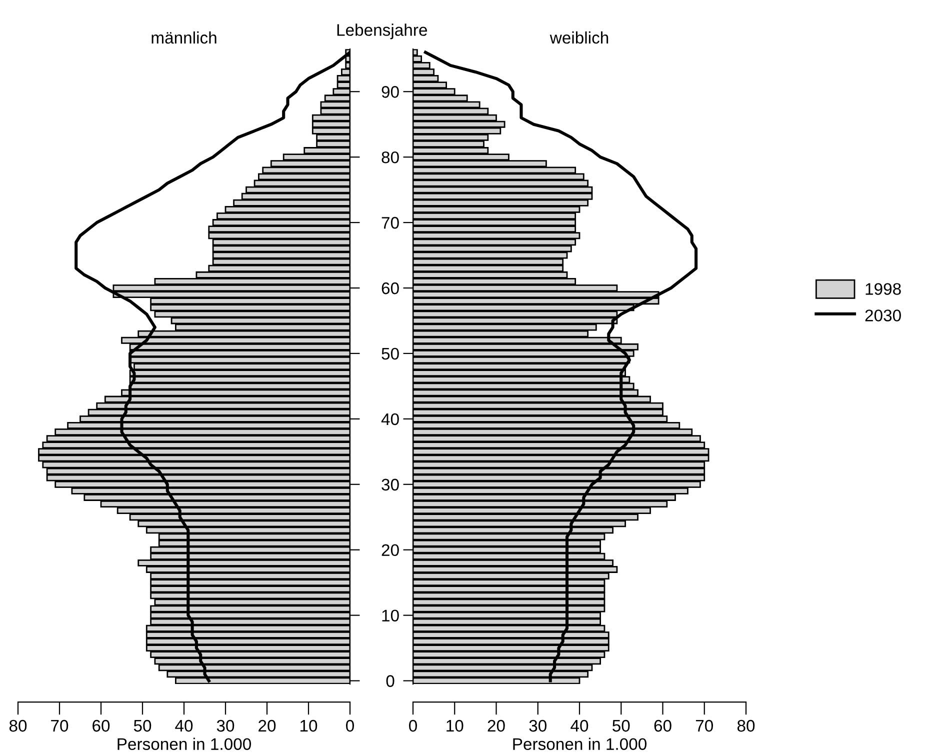  Describe the element at coordinates (390, 157) in the screenshot. I see `y-tick-label: 80` at that location.